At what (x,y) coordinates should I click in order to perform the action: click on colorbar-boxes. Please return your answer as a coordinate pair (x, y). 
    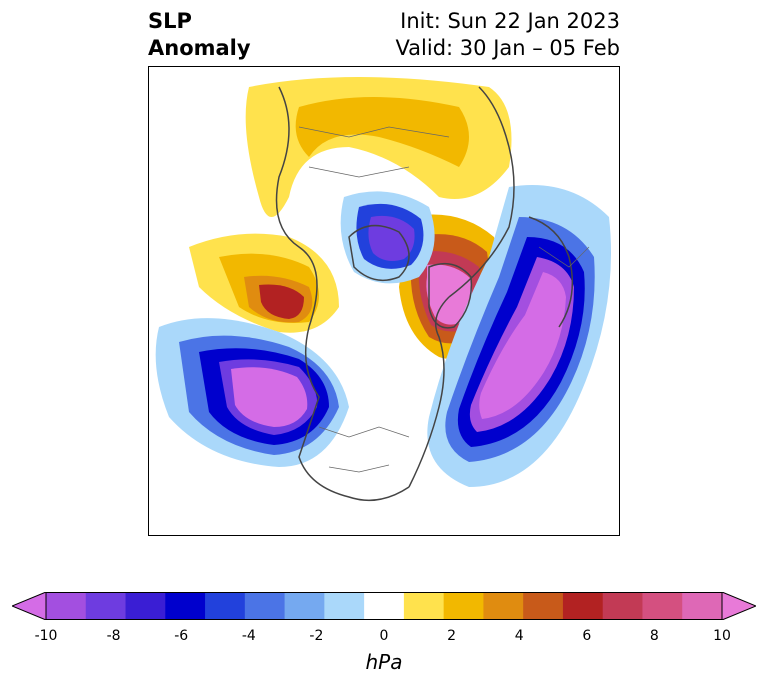
    Looking at the image, I should click on (384, 606).